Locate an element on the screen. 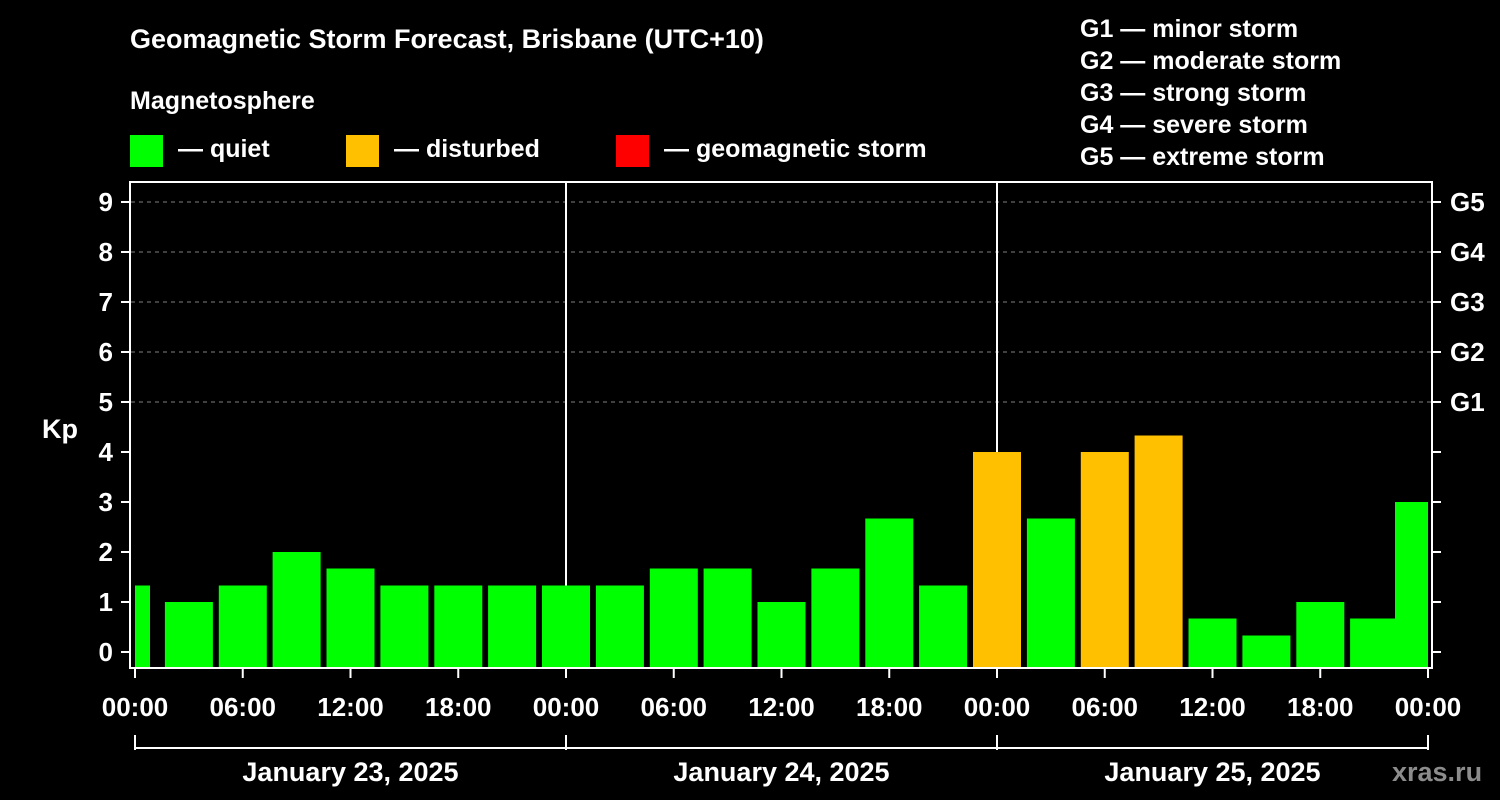  legend-label-0: — quiet is located at coordinates (224, 149).